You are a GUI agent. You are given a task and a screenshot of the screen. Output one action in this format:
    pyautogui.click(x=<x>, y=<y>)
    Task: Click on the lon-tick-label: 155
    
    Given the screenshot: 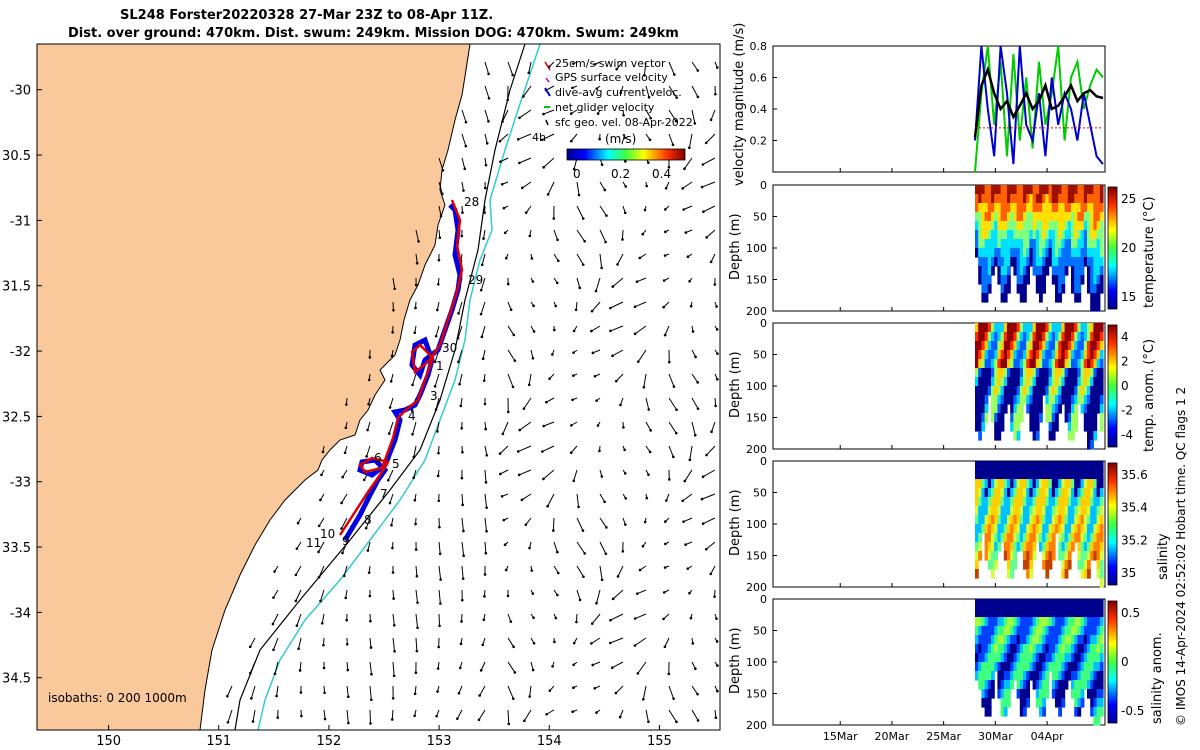 What is the action you would take?
    pyautogui.click(x=659, y=741)
    